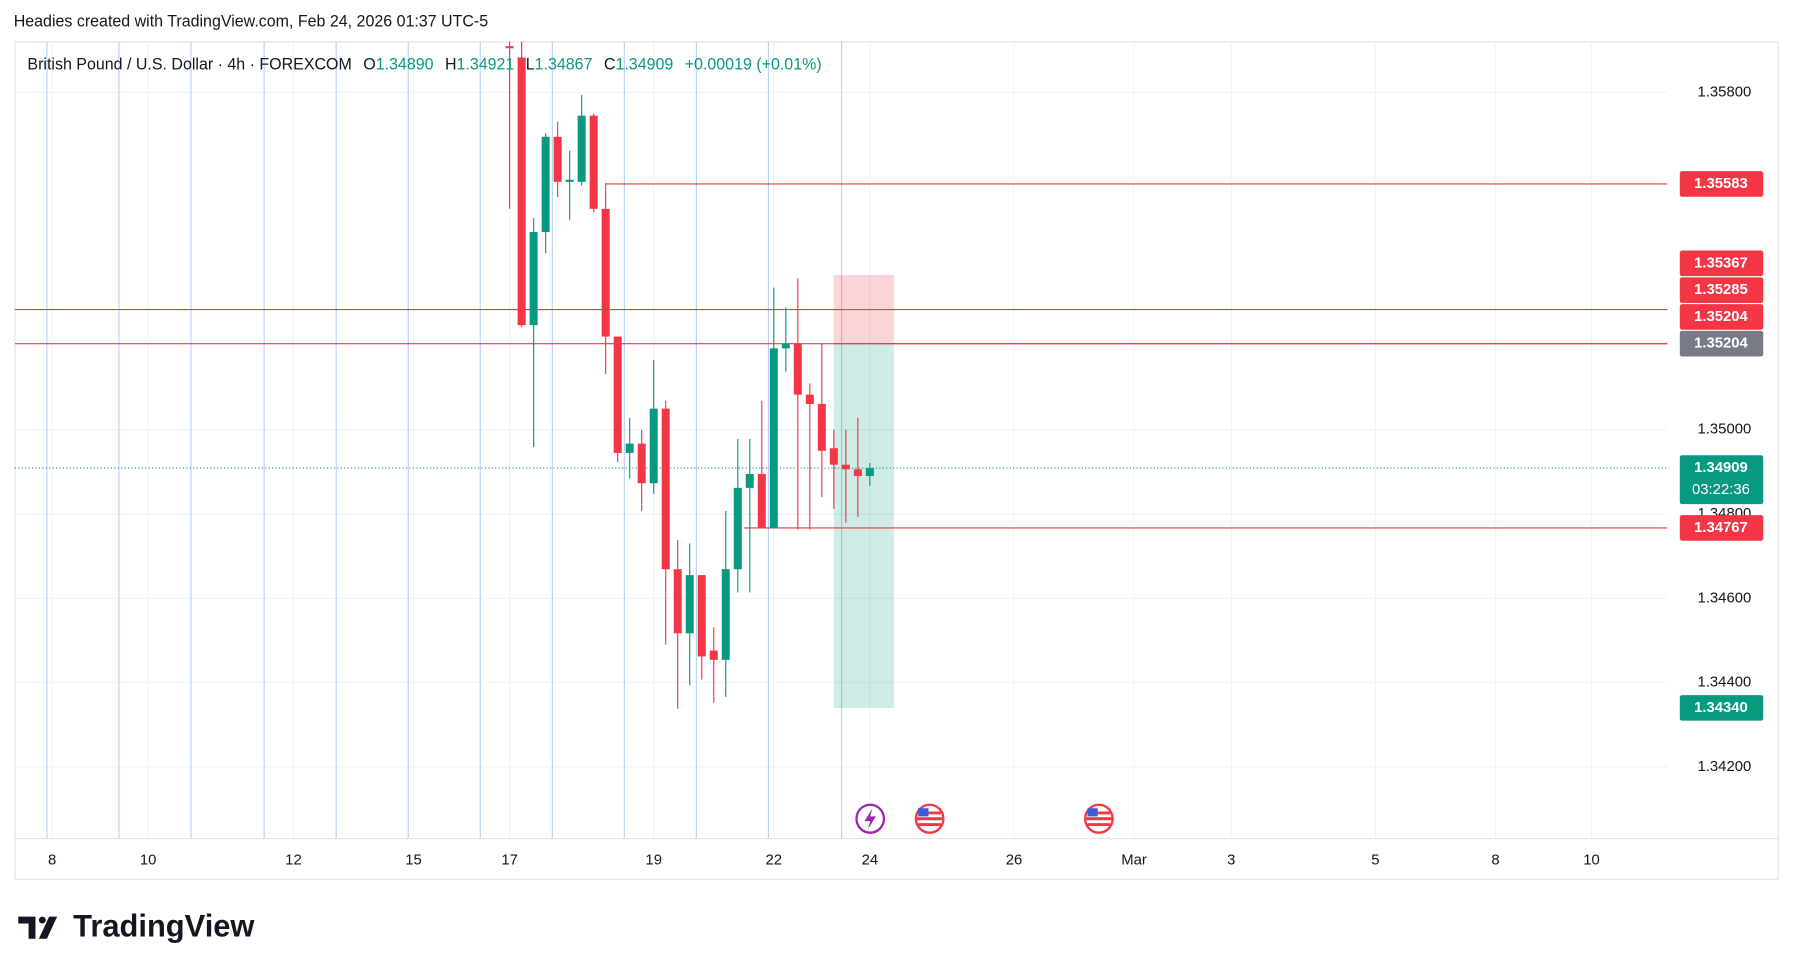  I want to click on ohlc-value: 1.34921, so click(486, 64).